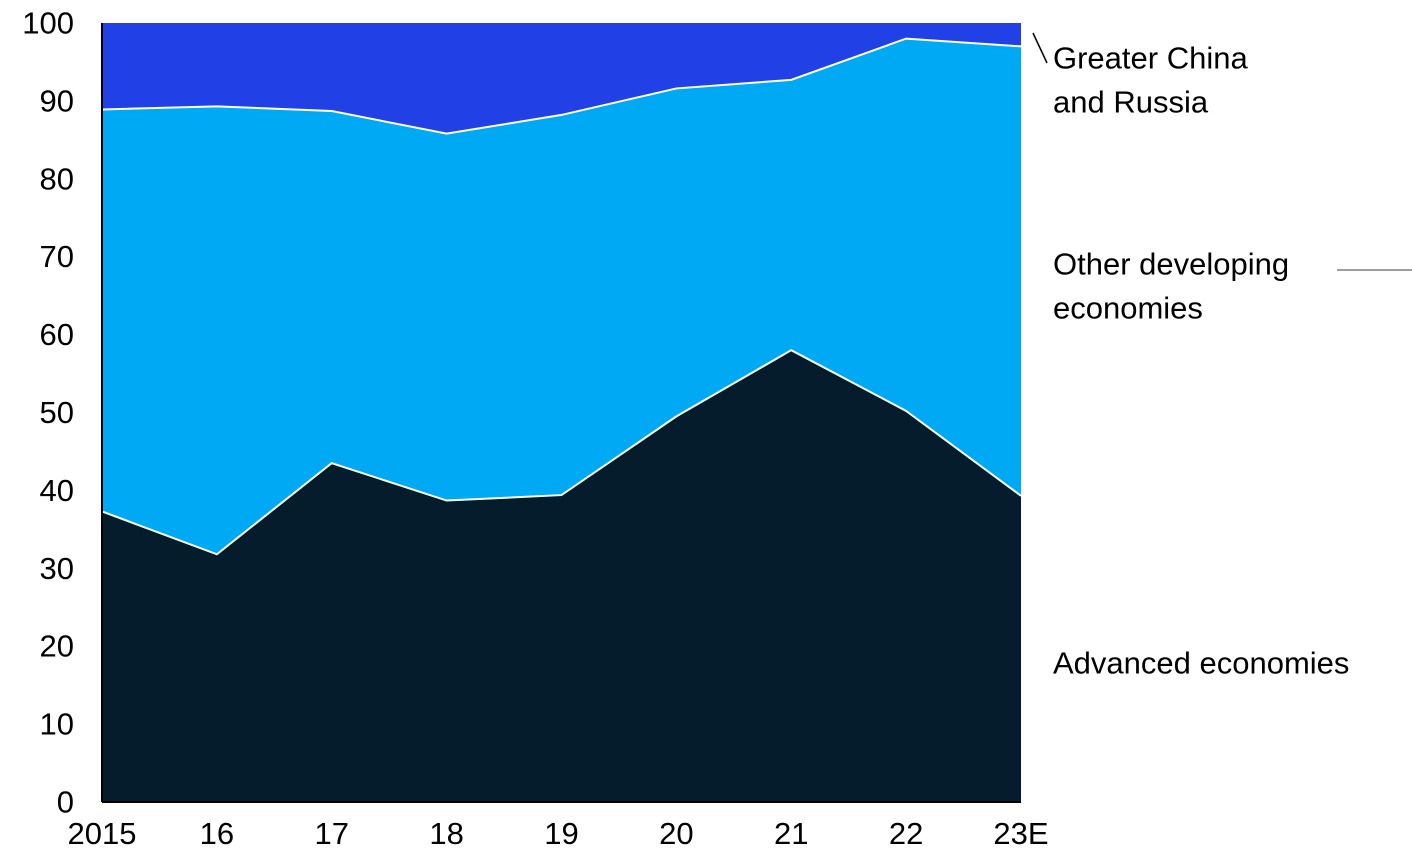  What do you see at coordinates (1128, 308) in the screenshot?
I see `series-label-line2: economies` at bounding box center [1128, 308].